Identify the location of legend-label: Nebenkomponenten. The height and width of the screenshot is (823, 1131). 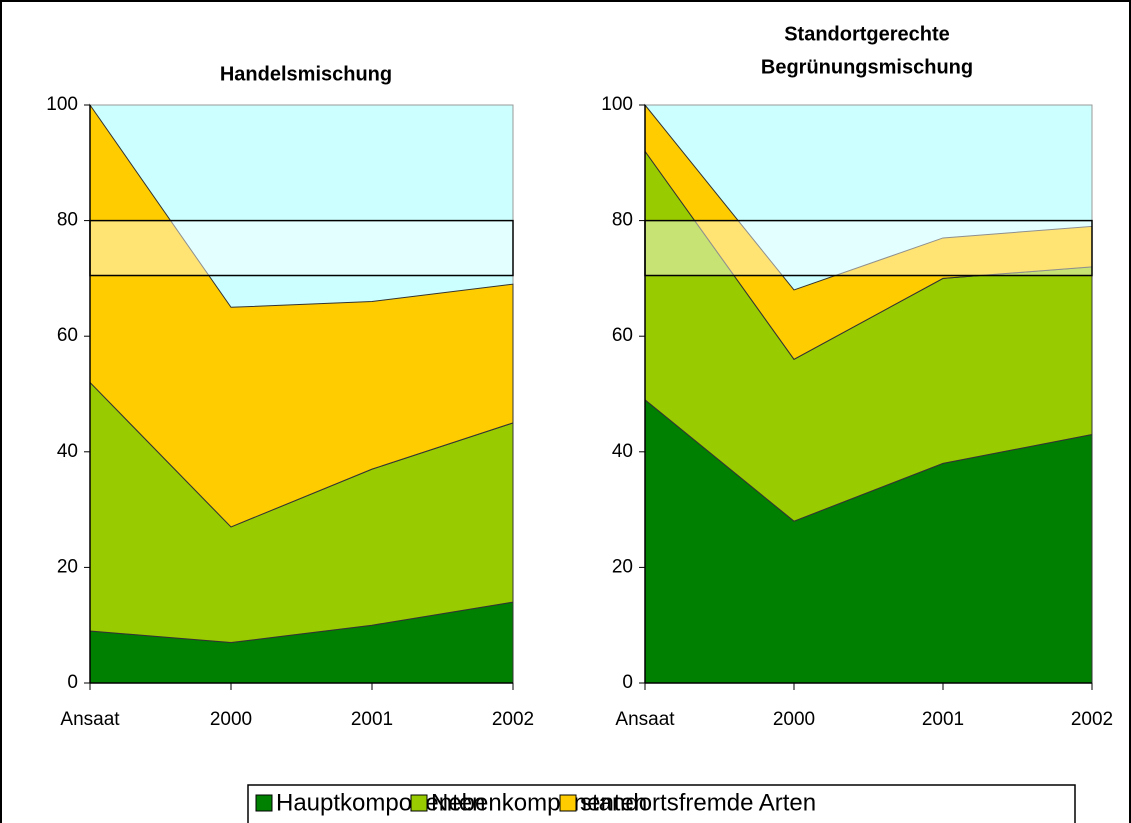
(539, 802).